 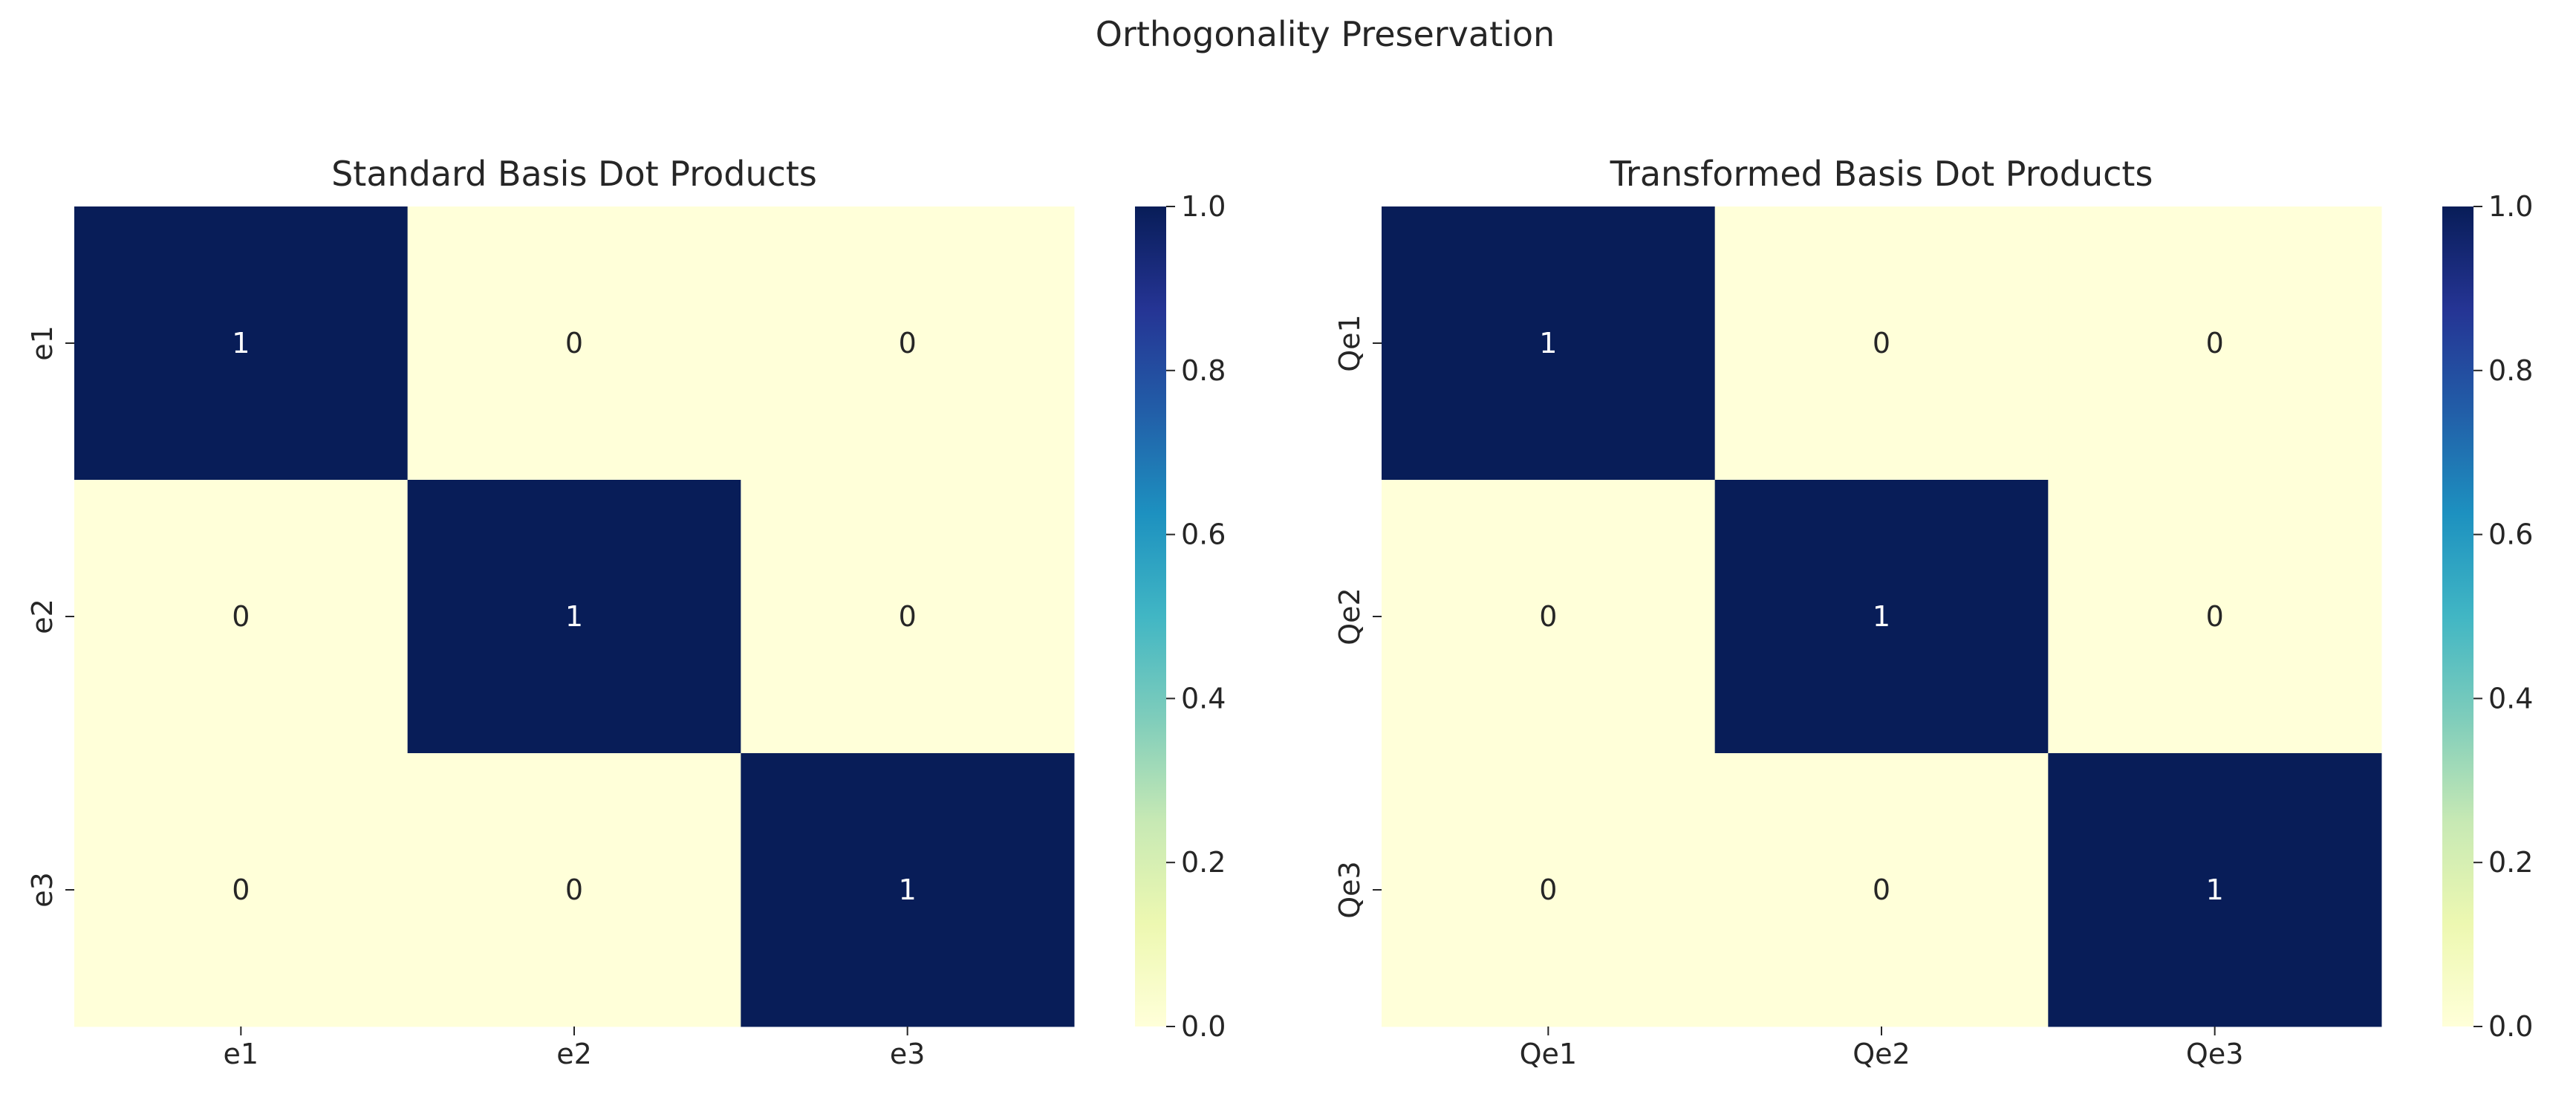 What do you see at coordinates (42, 343) in the screenshot?
I see `y-tick-label: e1` at bounding box center [42, 343].